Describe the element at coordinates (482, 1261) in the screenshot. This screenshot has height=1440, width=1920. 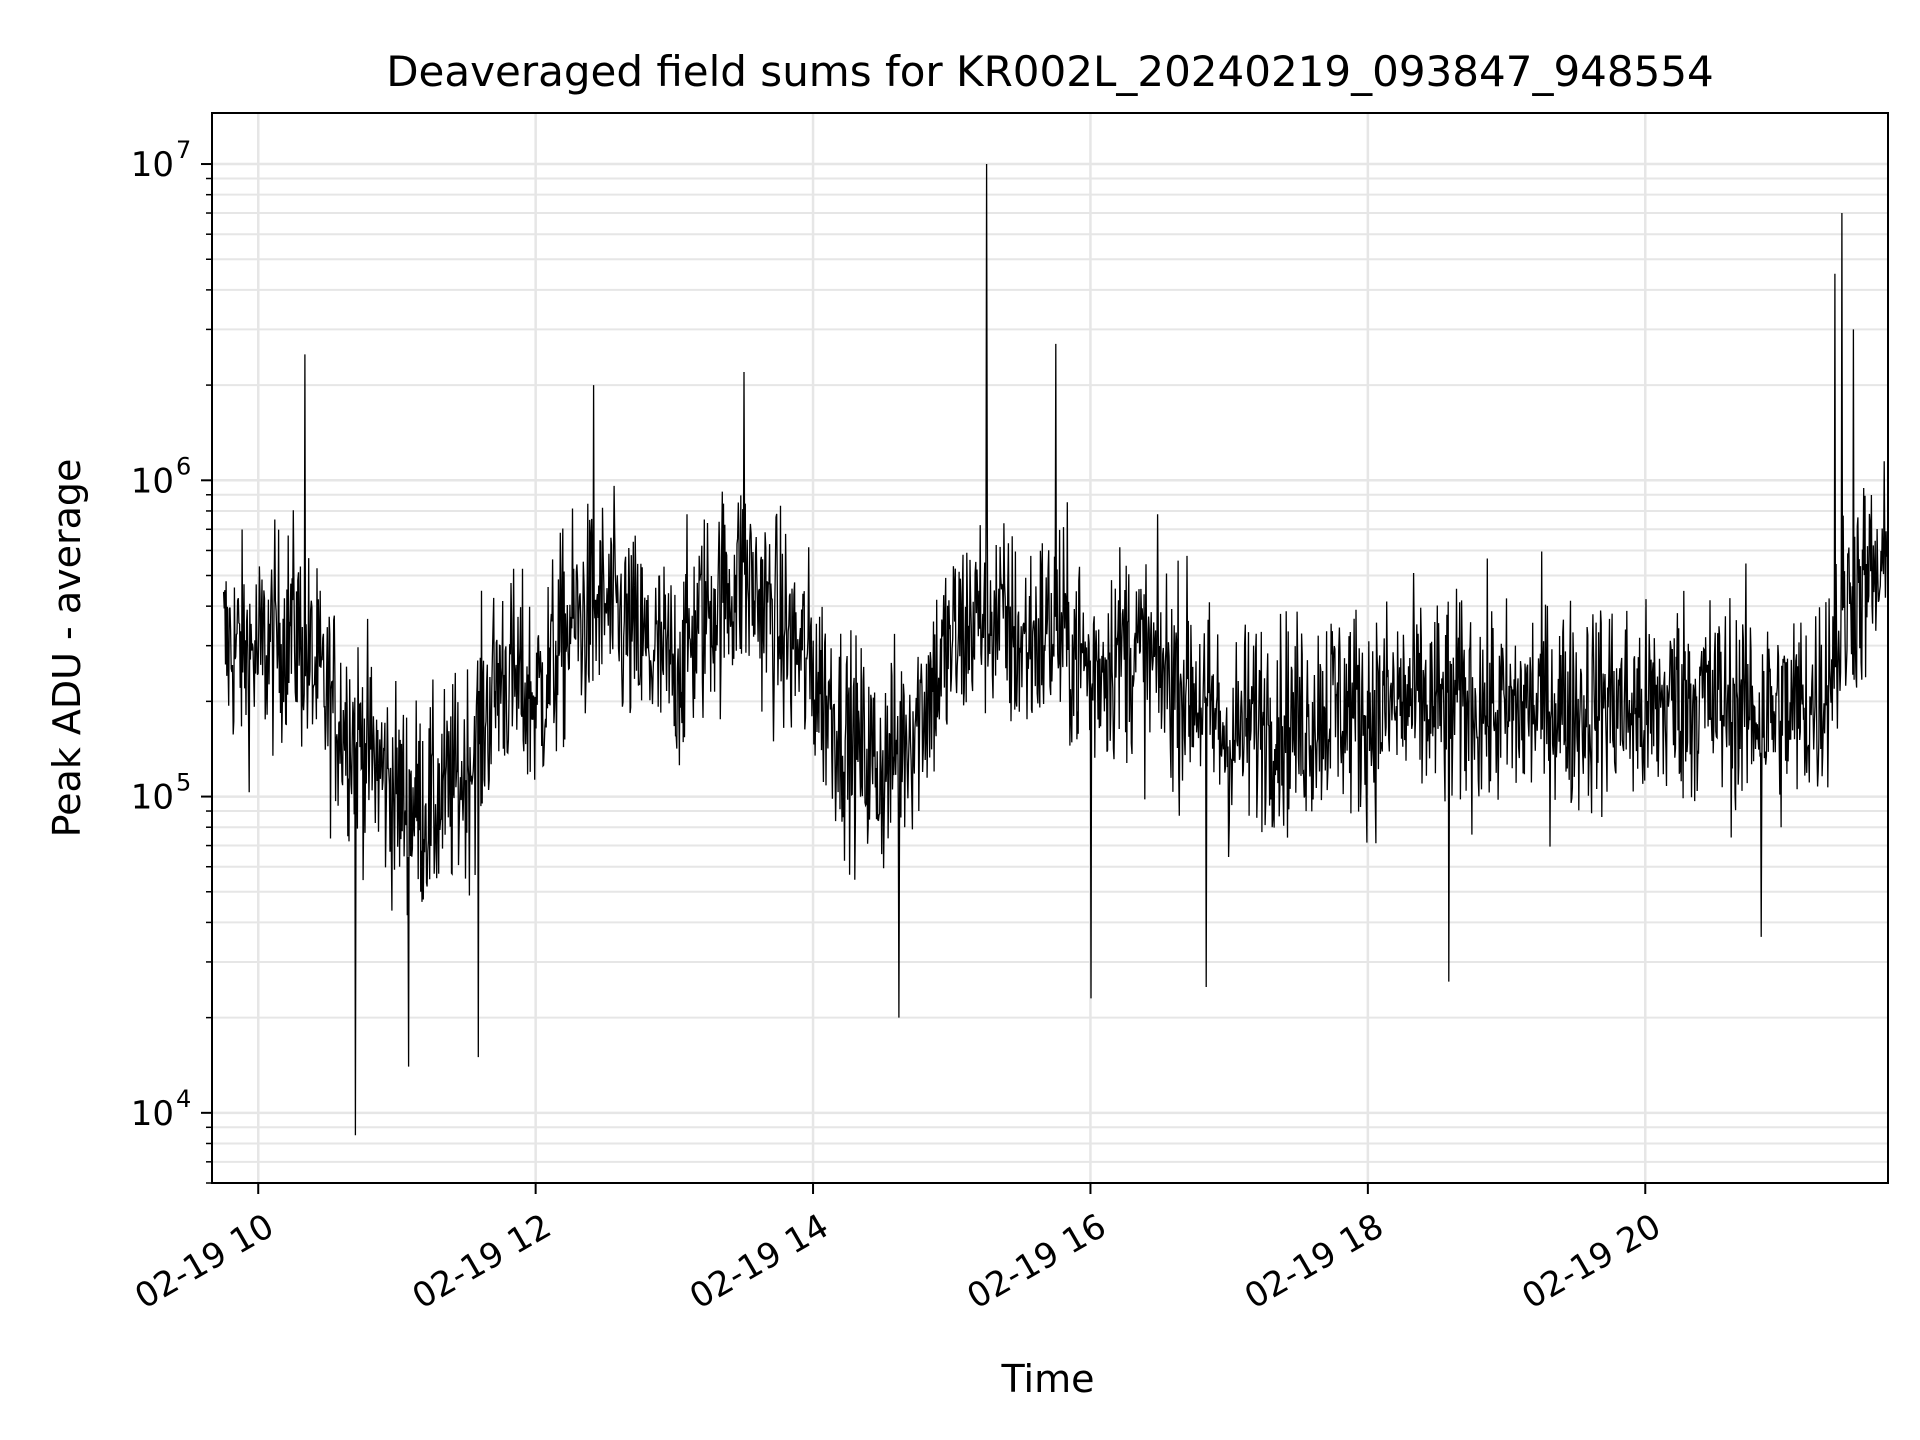
I see `x-tick-label: 02-19 12` at that location.